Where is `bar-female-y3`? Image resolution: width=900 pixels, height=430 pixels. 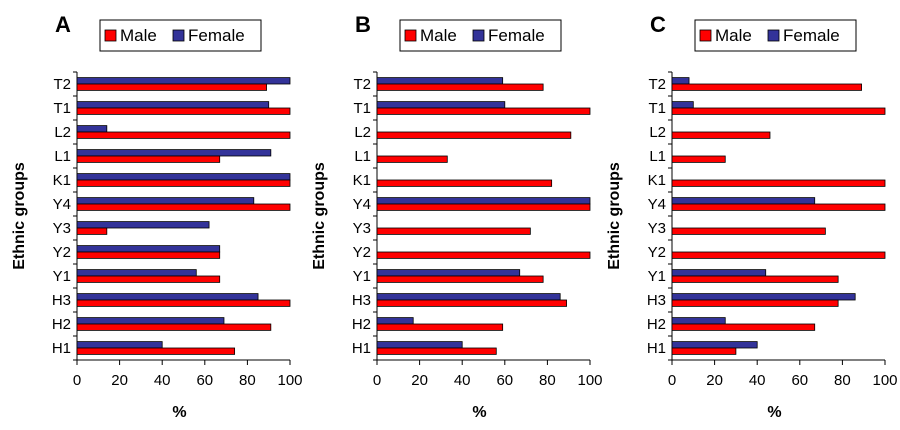 bar-female-y3 is located at coordinates (143, 225).